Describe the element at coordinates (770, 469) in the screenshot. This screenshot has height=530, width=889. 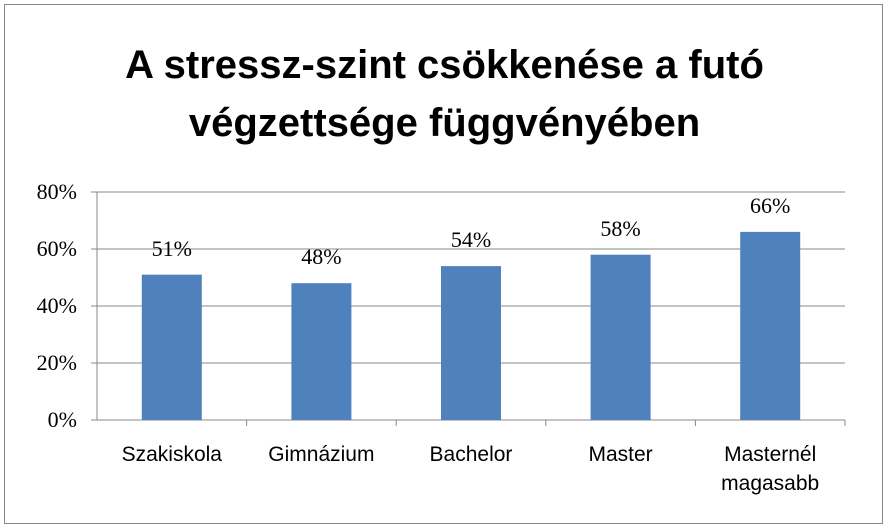
I see `x-tick-label: Masternél magasabb` at that location.